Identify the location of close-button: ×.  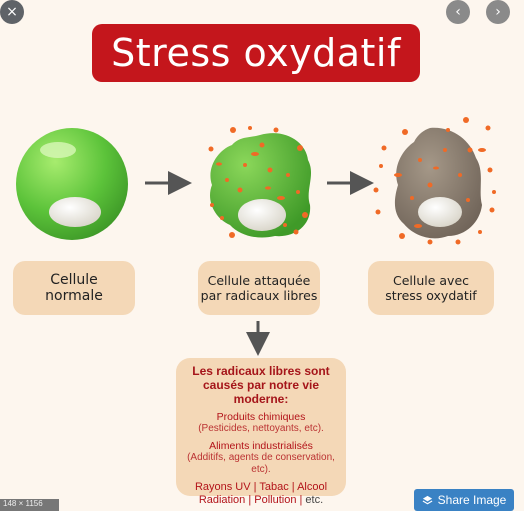
(12, 12).